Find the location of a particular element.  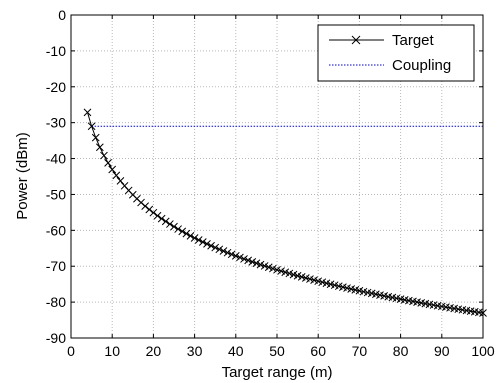

y-tick-label: -20 is located at coordinates (56, 87).